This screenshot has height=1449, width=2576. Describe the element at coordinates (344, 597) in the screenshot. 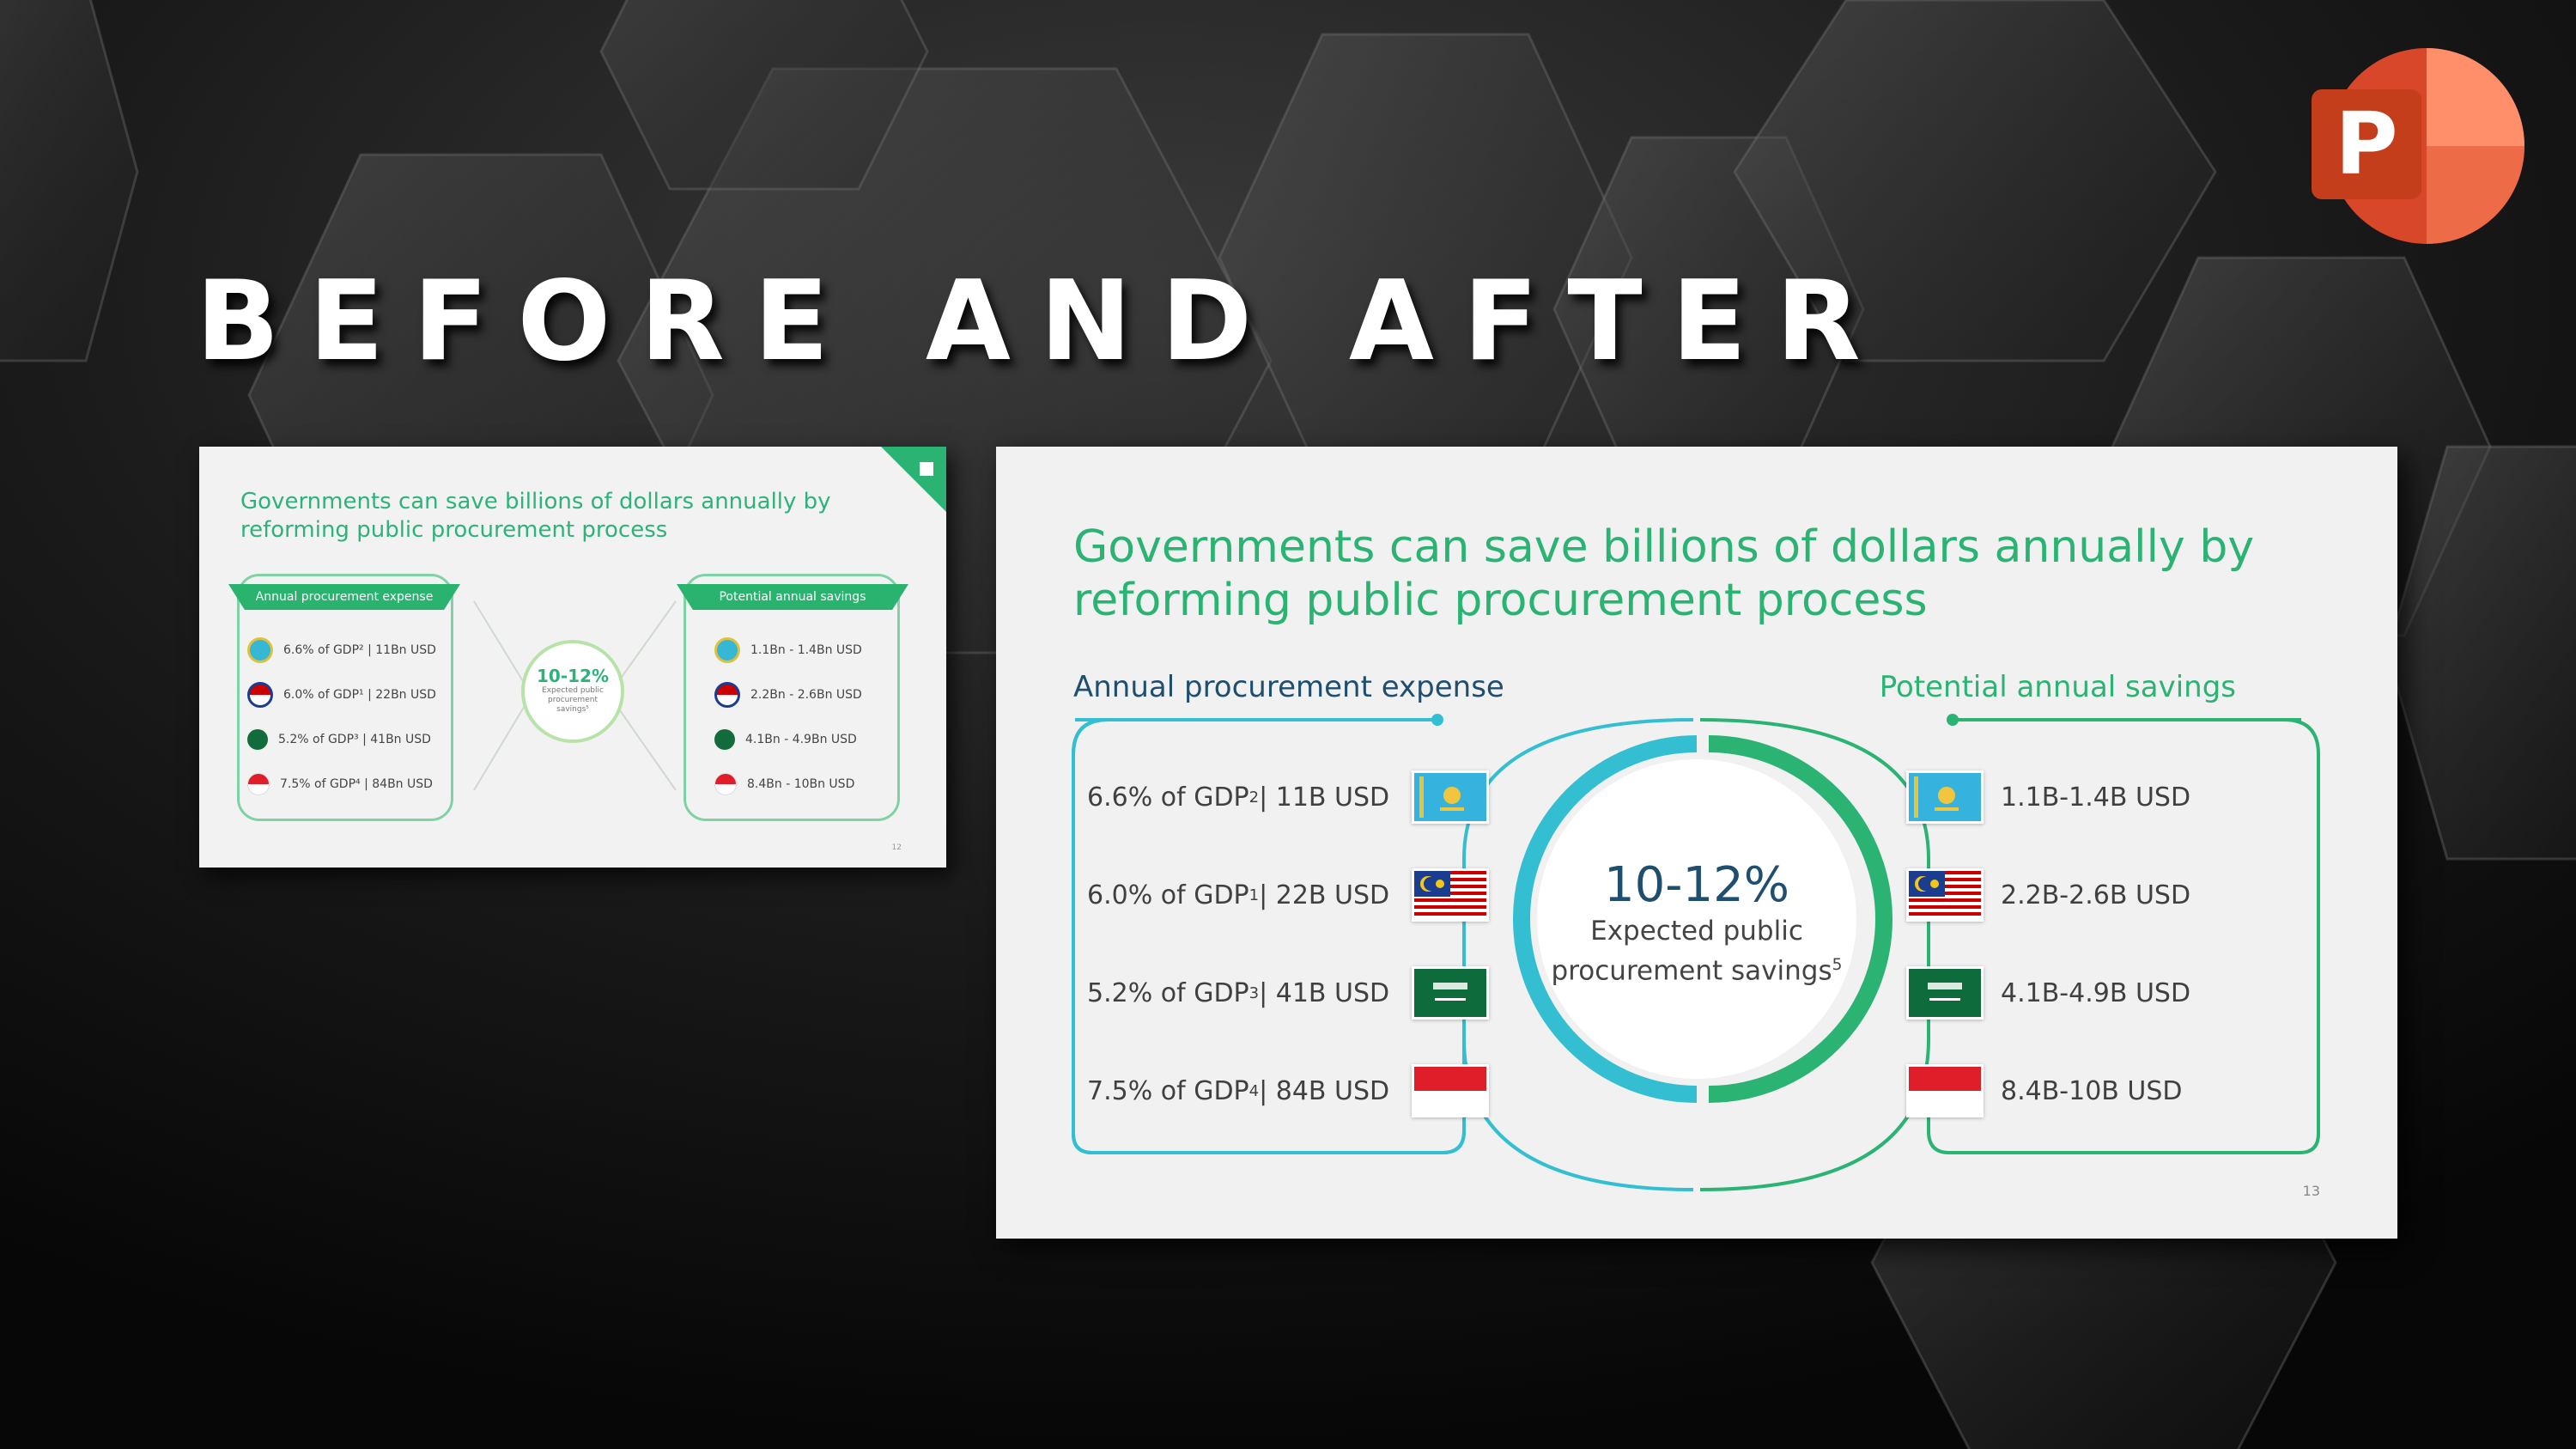

I see `before-left-tab: Annual procurement expense` at that location.